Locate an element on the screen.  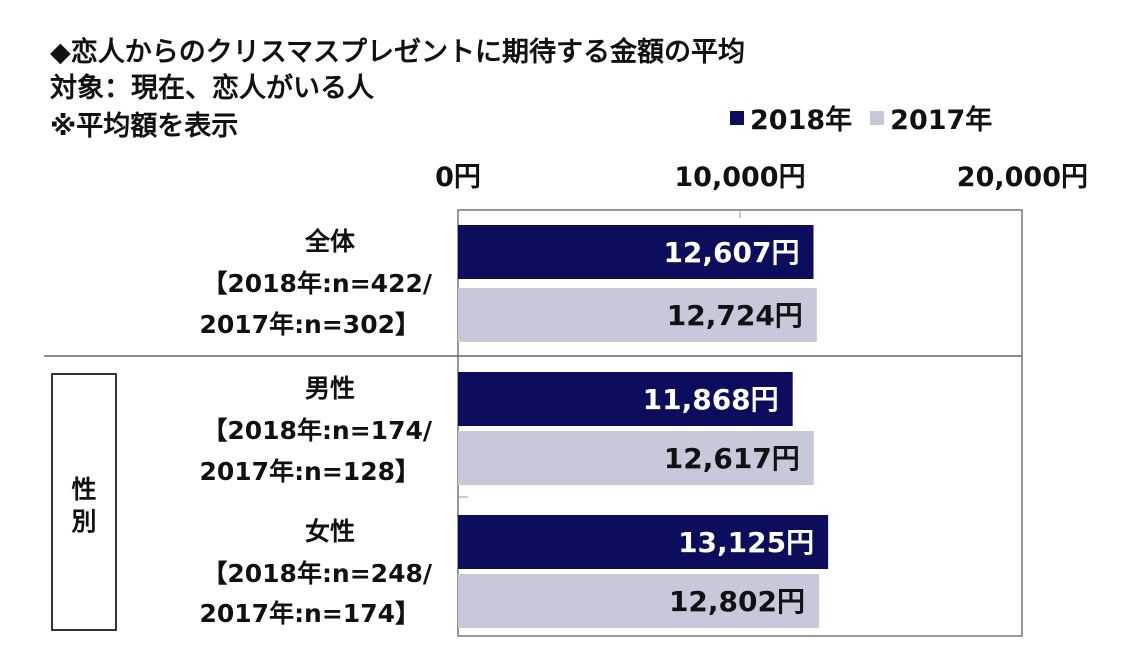
legend: 2018年 2017年 is located at coordinates (870, 117).